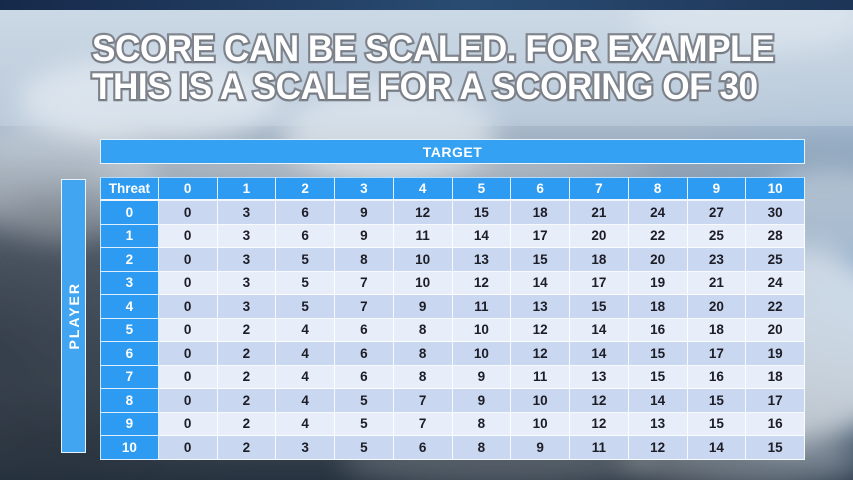 This screenshot has height=480, width=853. I want to click on slide-title-line-2: THIS IS A SCALE FOR A SCORING OF 30, so click(425, 86).